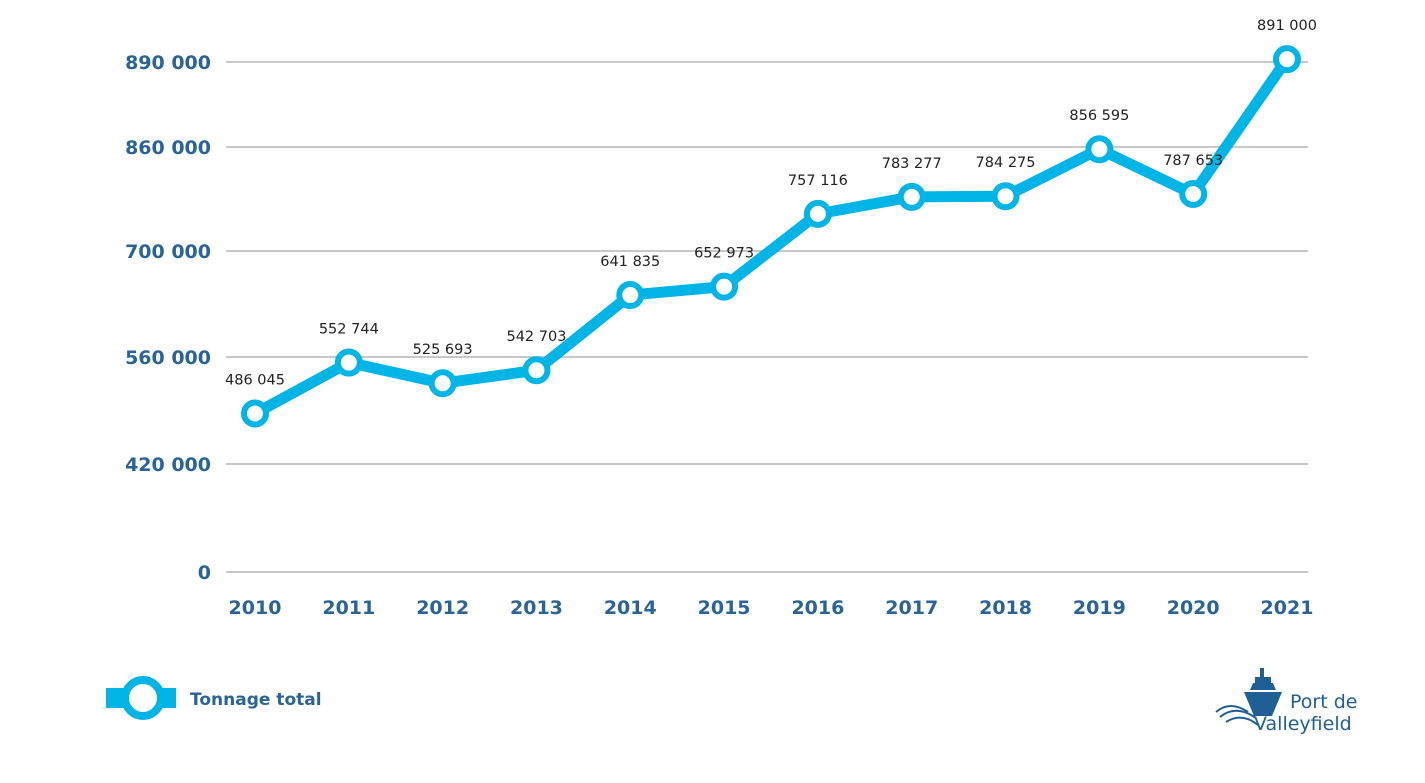  I want to click on legend-marker, so click(143, 698).